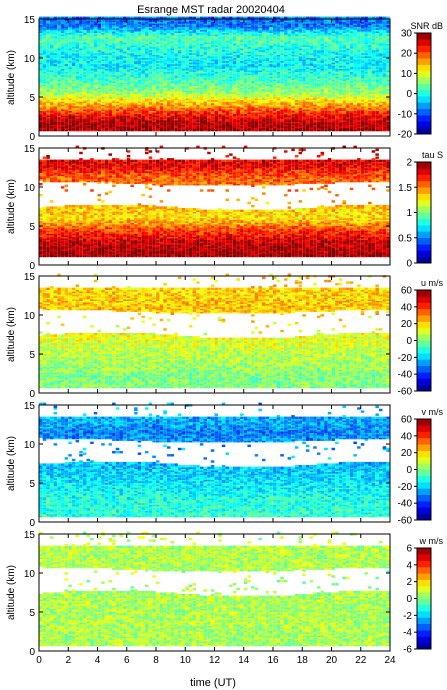  What do you see at coordinates (214, 74) in the screenshot?
I see `heatmap-cells-SNR` at bounding box center [214, 74].